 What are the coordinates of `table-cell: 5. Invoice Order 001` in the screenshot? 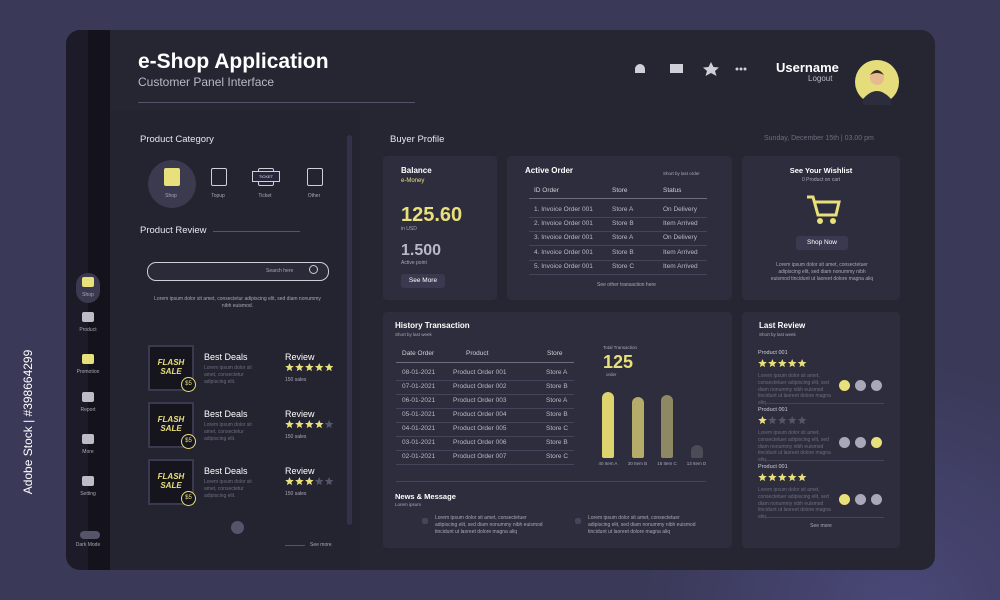 It's located at (563, 266).